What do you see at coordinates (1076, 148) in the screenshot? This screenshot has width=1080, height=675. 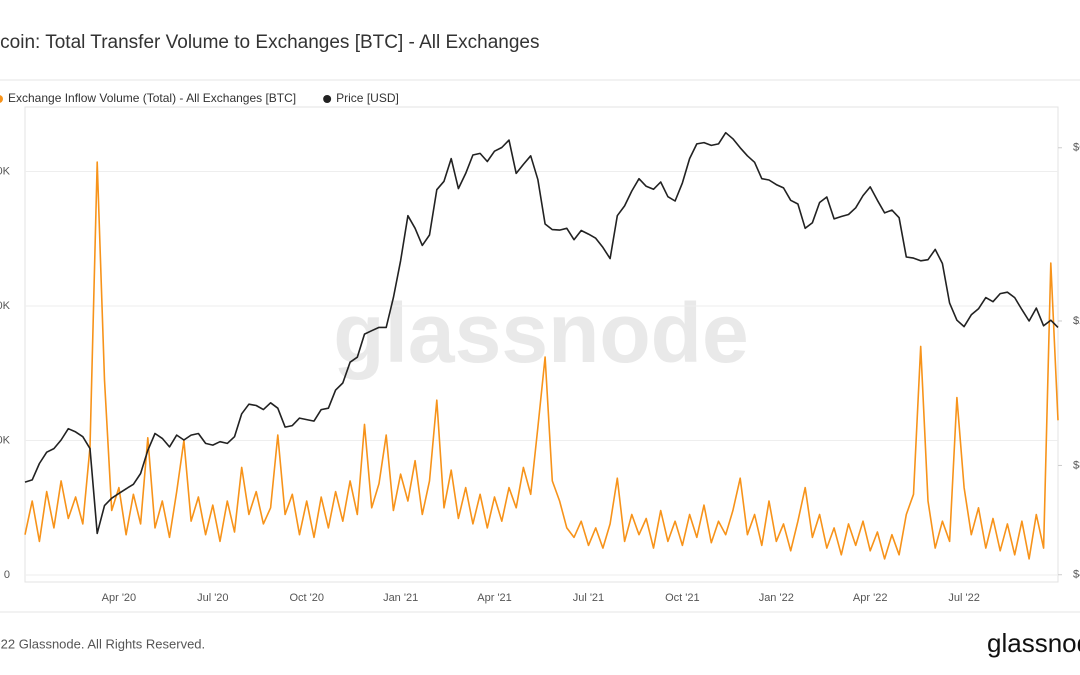 I see `y2-tick-label: $60K` at bounding box center [1076, 148].